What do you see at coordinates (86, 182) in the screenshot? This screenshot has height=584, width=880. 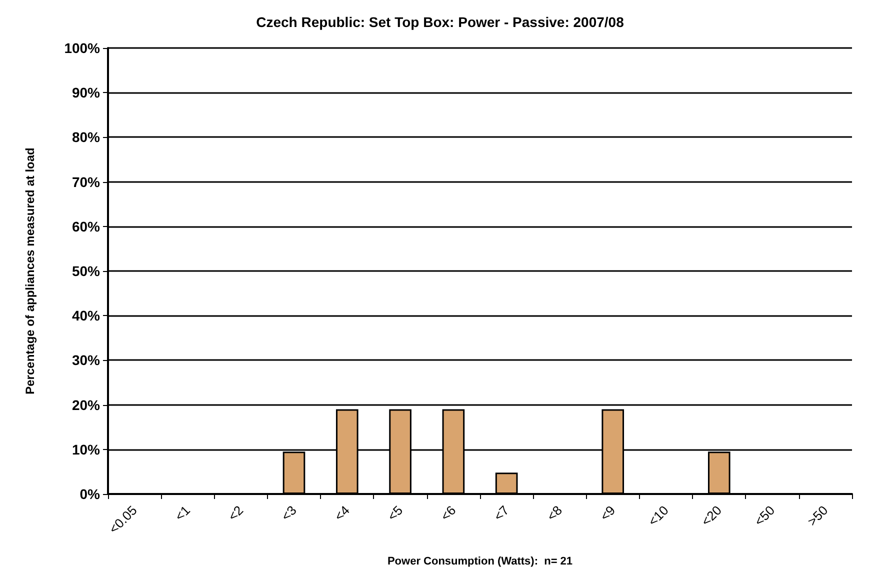 I see `y-tick-label: 70%` at bounding box center [86, 182].